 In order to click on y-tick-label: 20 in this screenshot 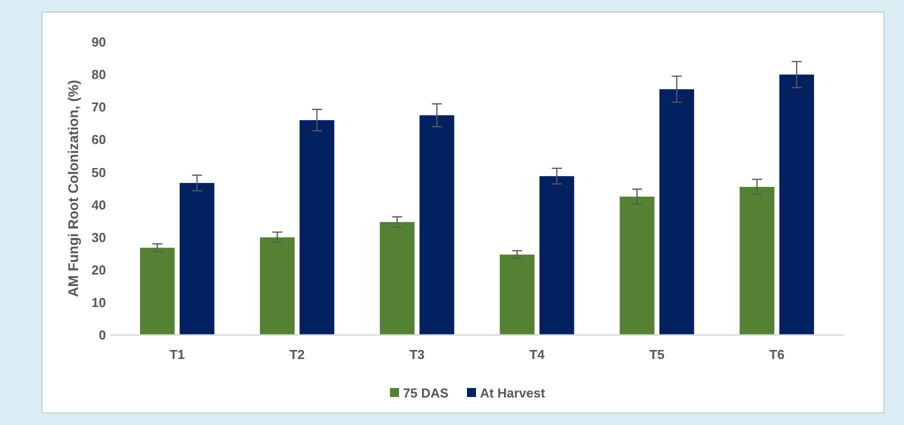, I will do `click(99, 270)`.